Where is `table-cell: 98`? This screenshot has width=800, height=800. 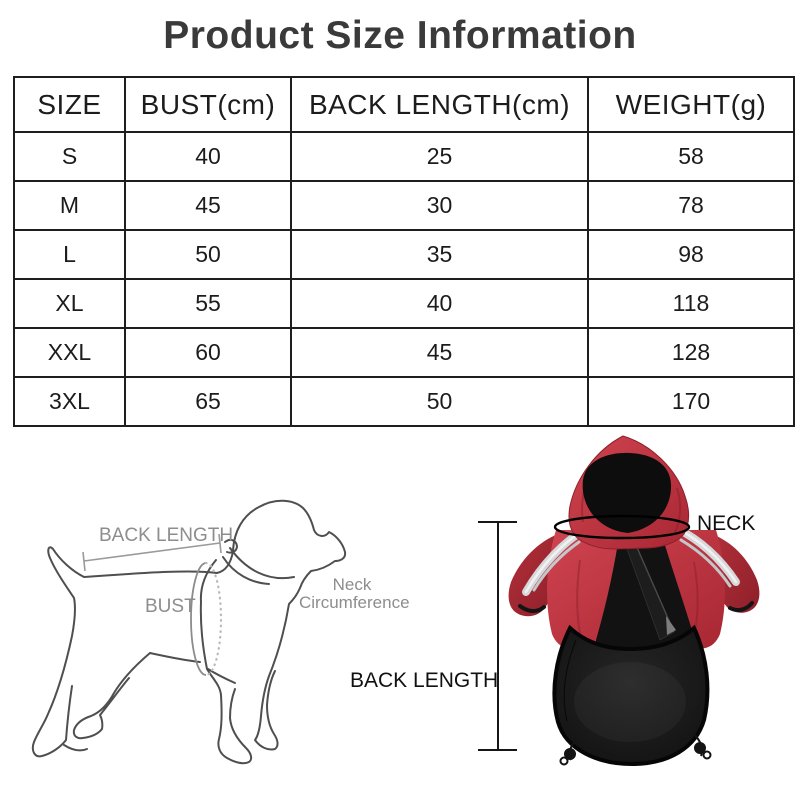 table-cell: 98 is located at coordinates (691, 254).